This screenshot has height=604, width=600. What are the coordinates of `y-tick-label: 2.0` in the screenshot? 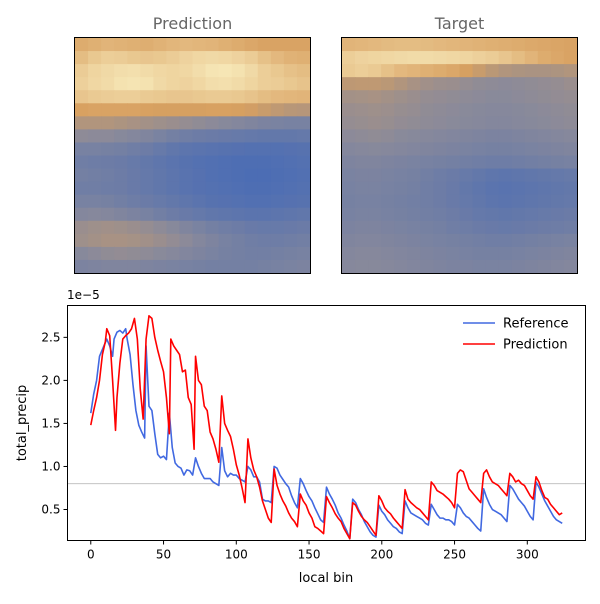 It's located at (50, 380).